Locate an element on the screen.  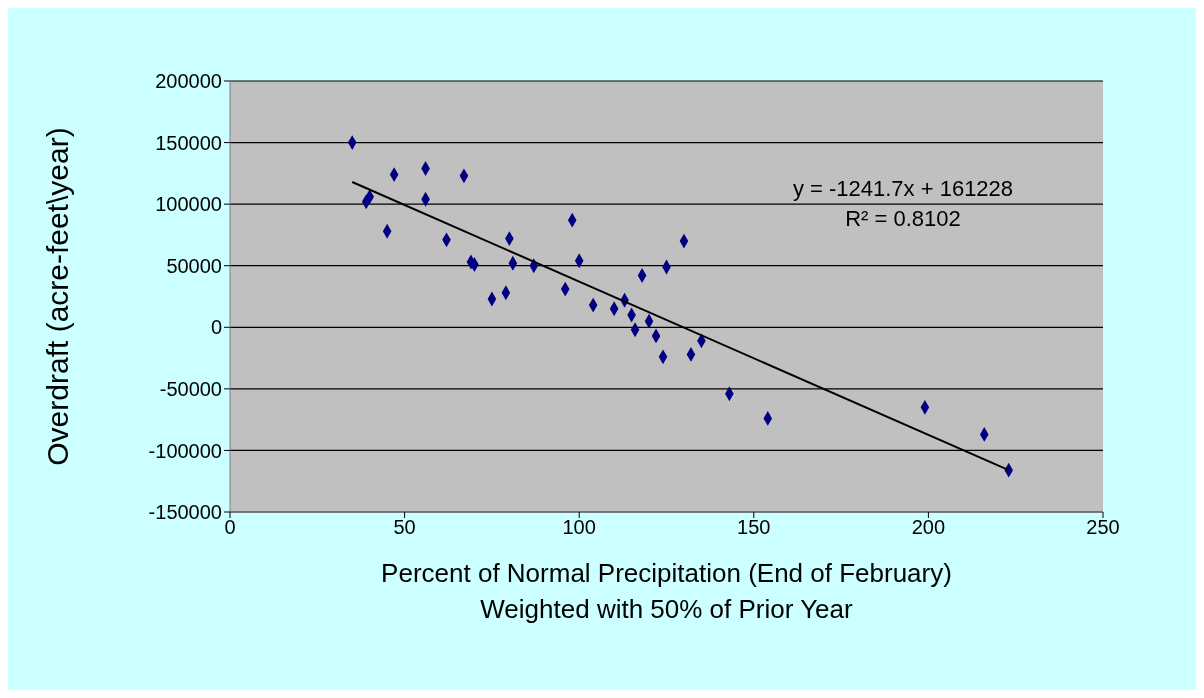
annotation: y = -1241.7x + 161228 is located at coordinates (903, 189).